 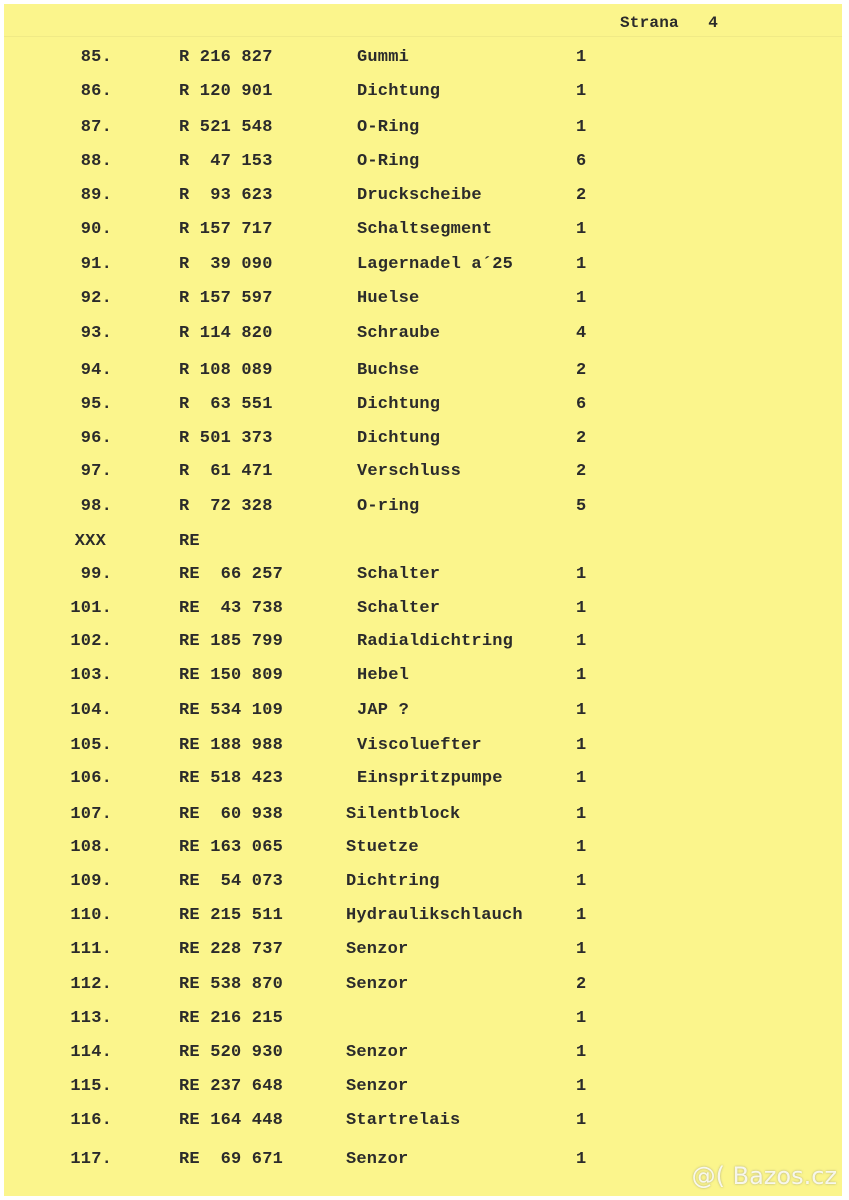 I want to click on row-number: 88., so click(x=96, y=161).